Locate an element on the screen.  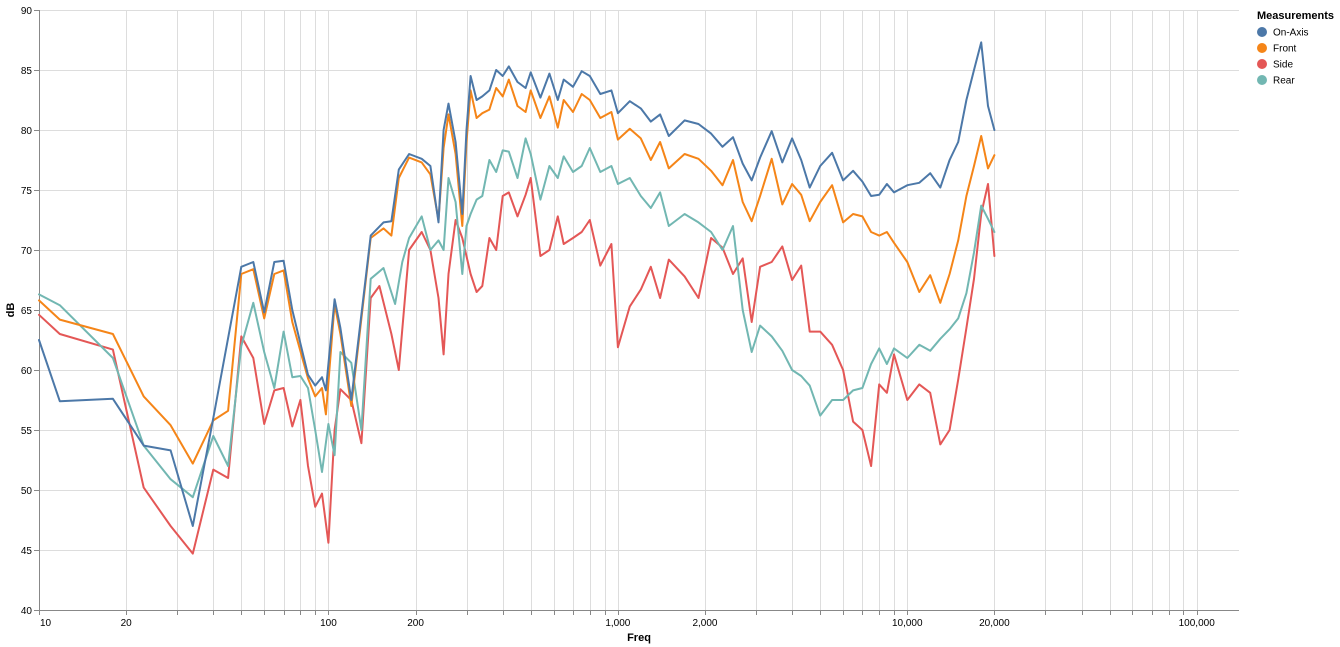
x-tick-label: 10,000 is located at coordinates (907, 623).